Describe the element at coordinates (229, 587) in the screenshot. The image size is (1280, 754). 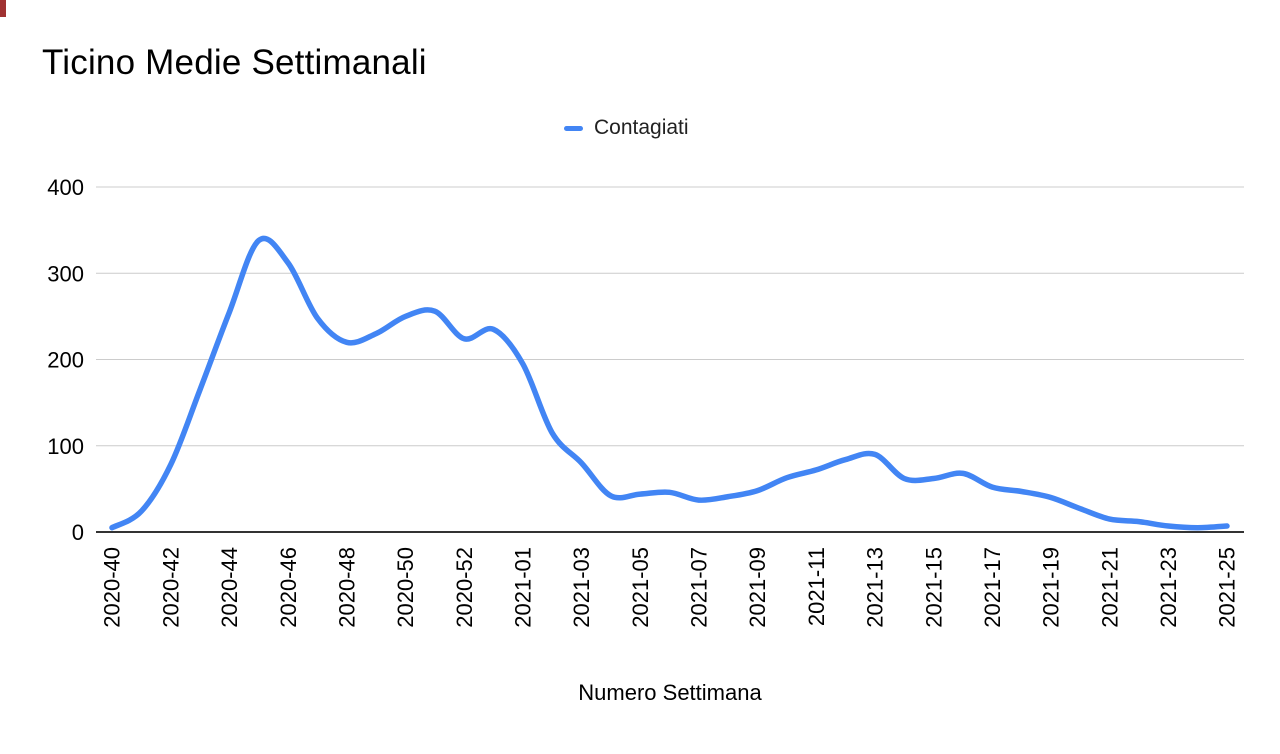
I see `x-tick-label: 2020-44` at that location.